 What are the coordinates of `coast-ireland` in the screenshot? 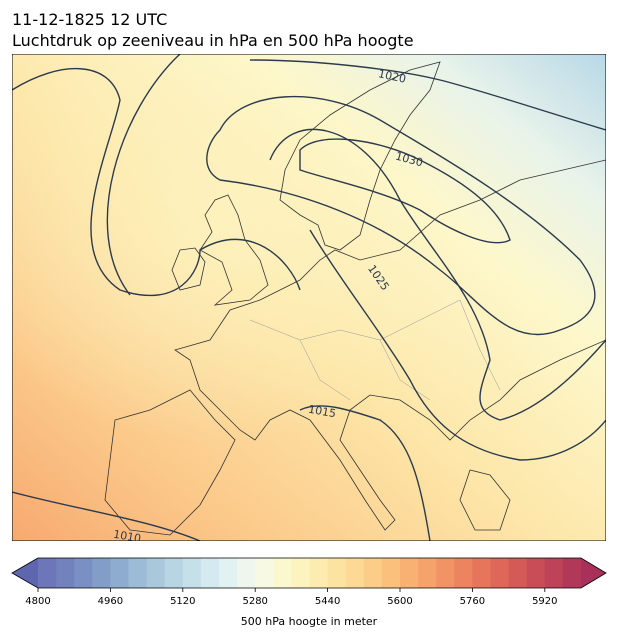 It's located at (188, 269).